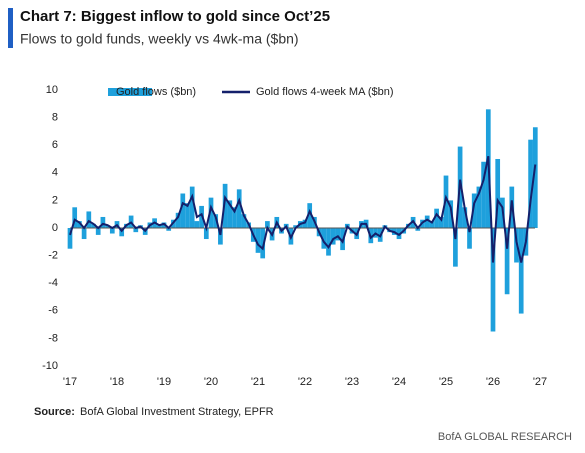 Image resolution: width=585 pixels, height=453 pixels. What do you see at coordinates (164, 382) in the screenshot?
I see `x-tick-label: '19` at bounding box center [164, 382].